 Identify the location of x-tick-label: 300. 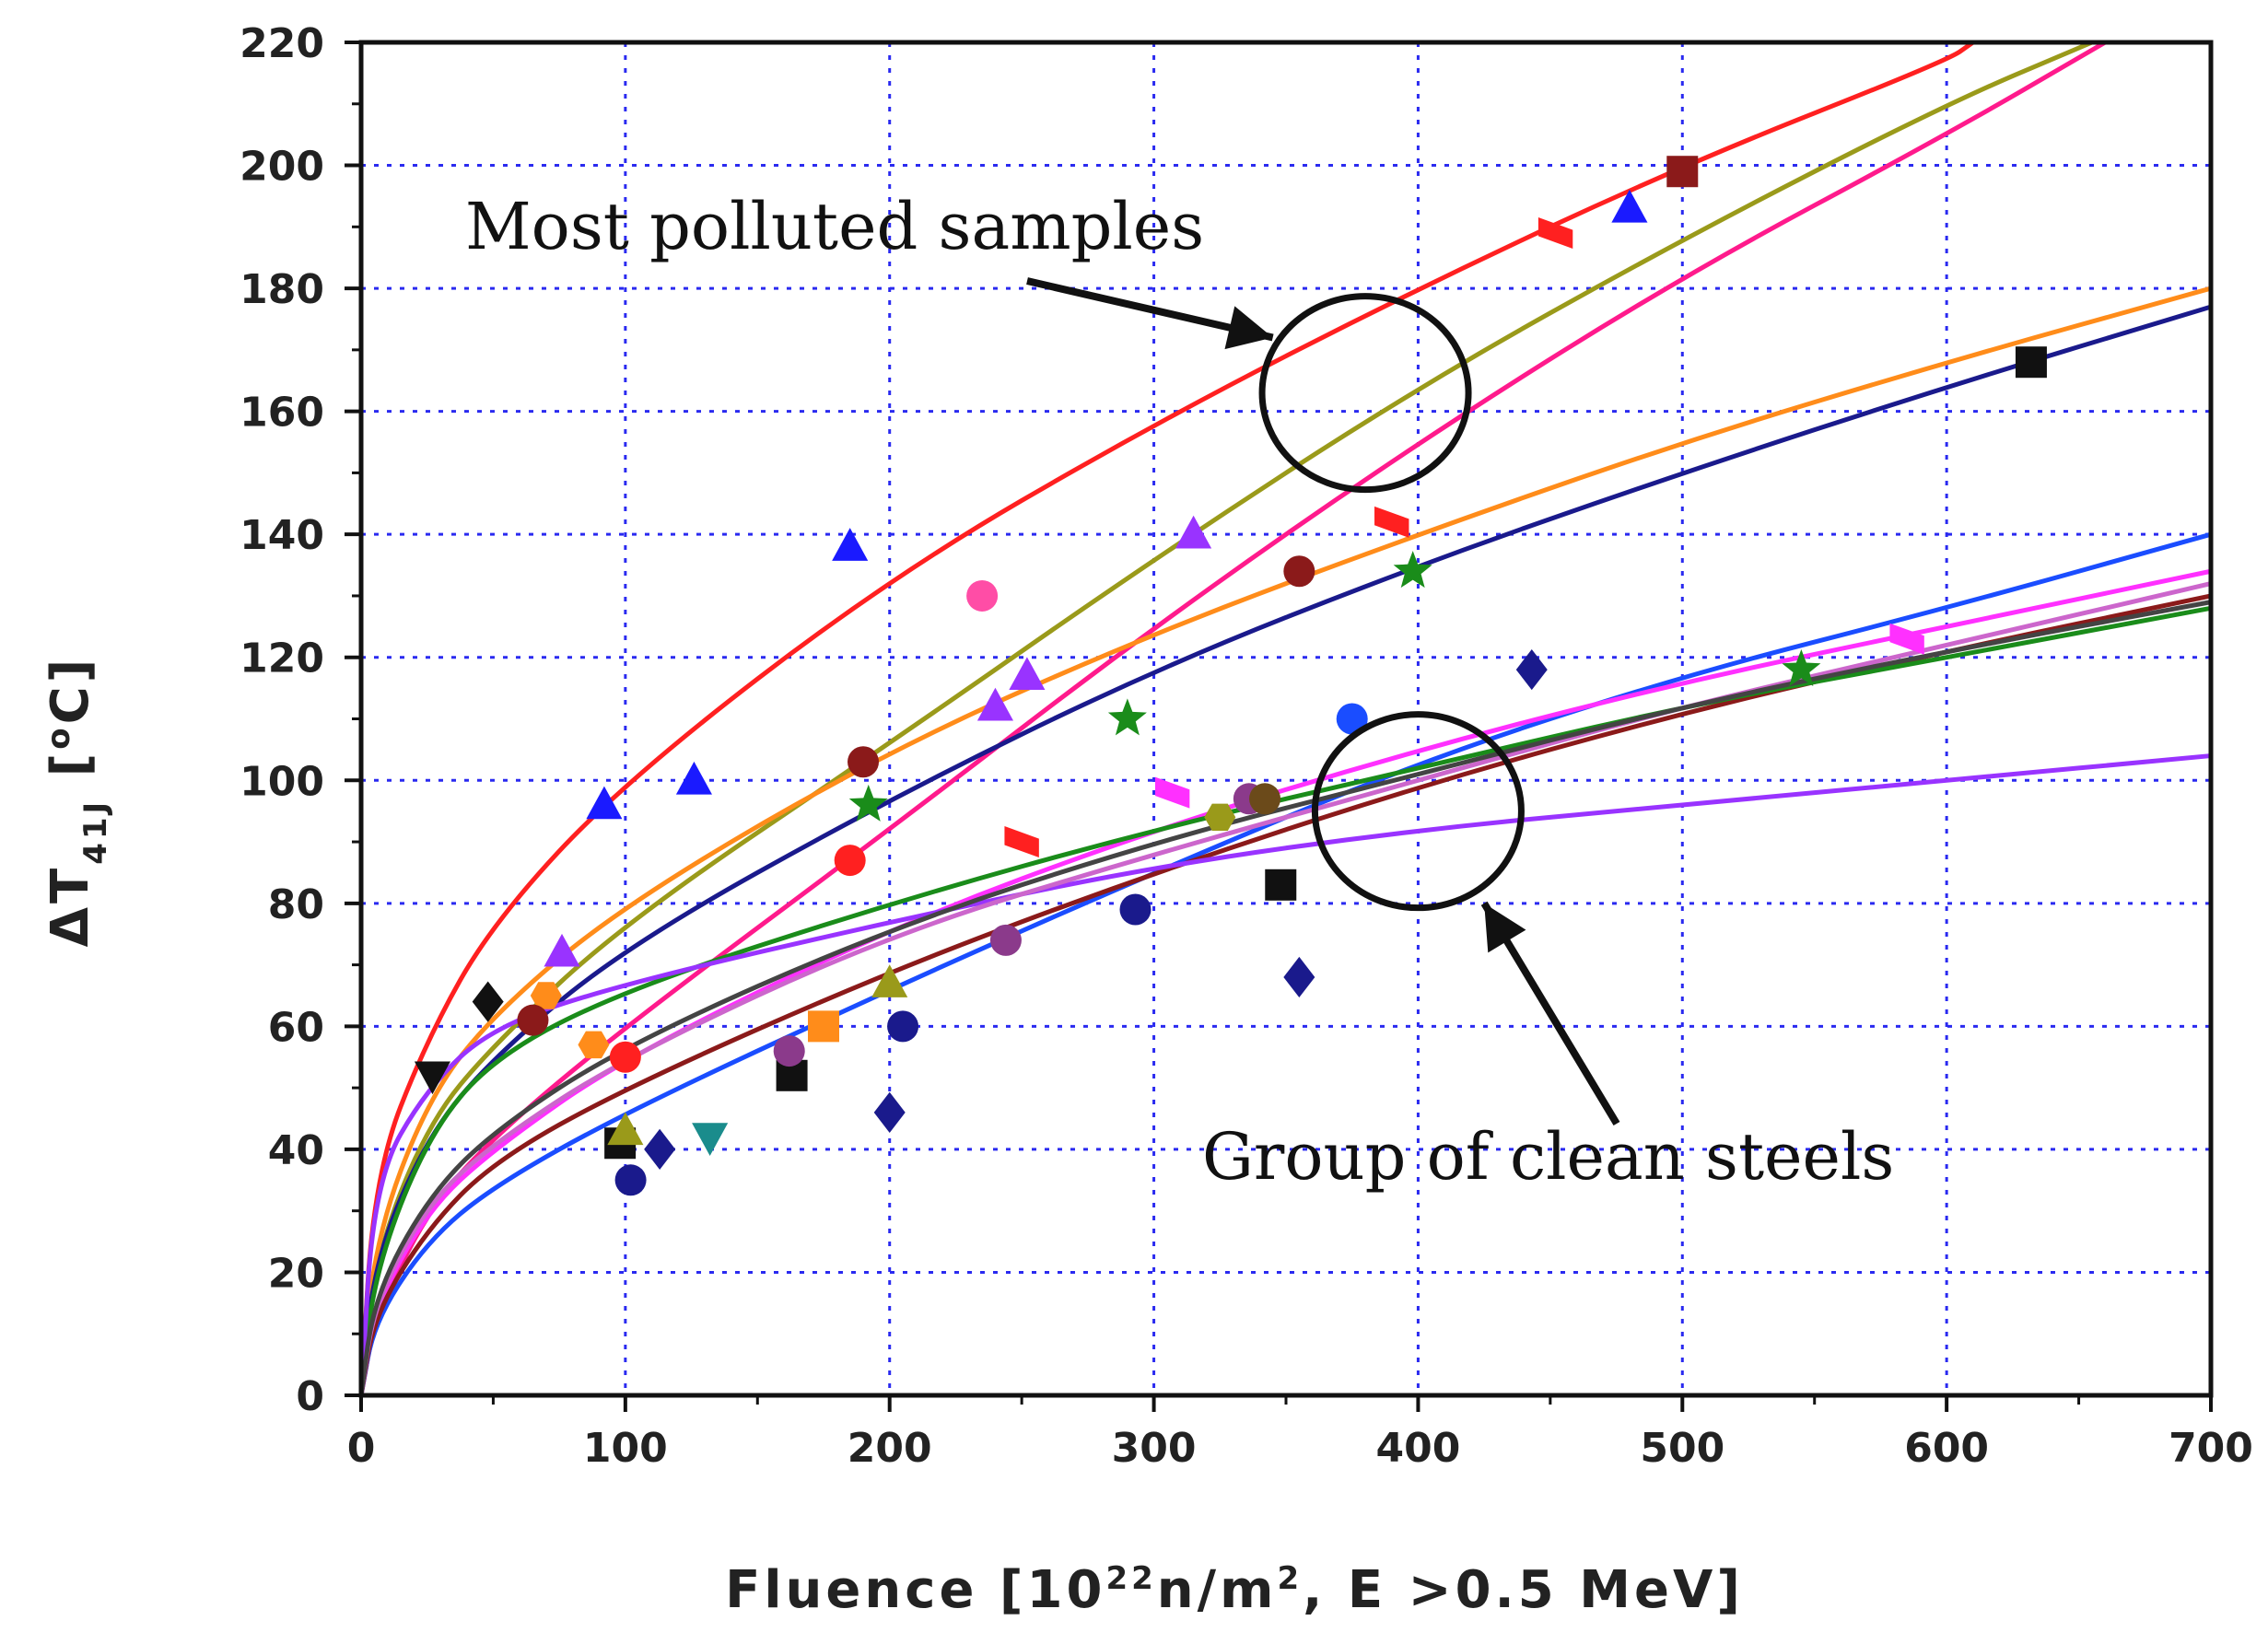
(1154, 1448).